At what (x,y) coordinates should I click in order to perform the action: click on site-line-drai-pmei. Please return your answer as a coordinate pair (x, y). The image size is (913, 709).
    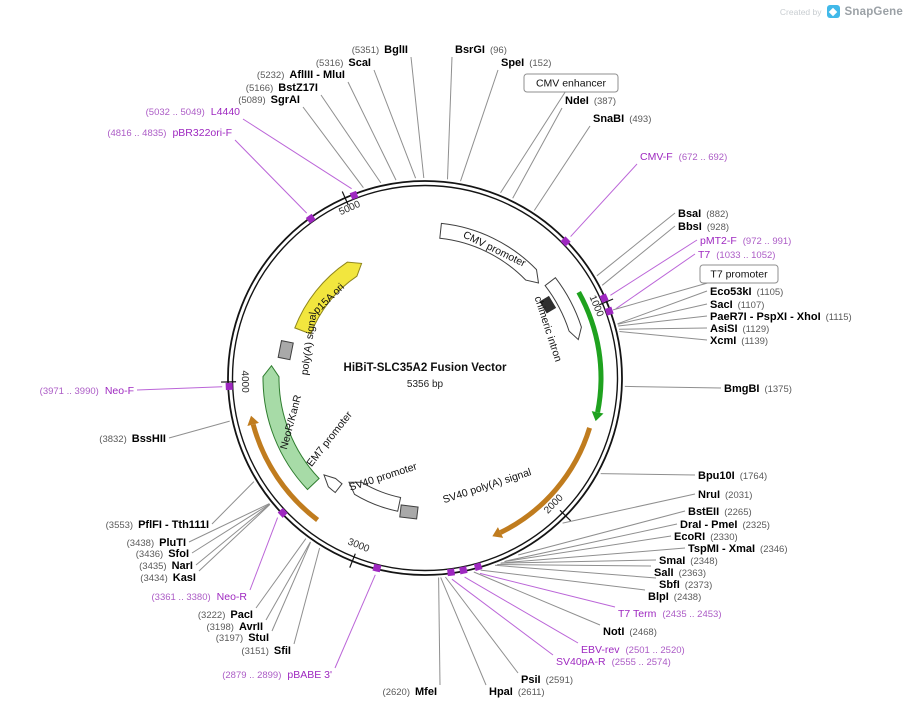
    Looking at the image, I should click on (591, 542).